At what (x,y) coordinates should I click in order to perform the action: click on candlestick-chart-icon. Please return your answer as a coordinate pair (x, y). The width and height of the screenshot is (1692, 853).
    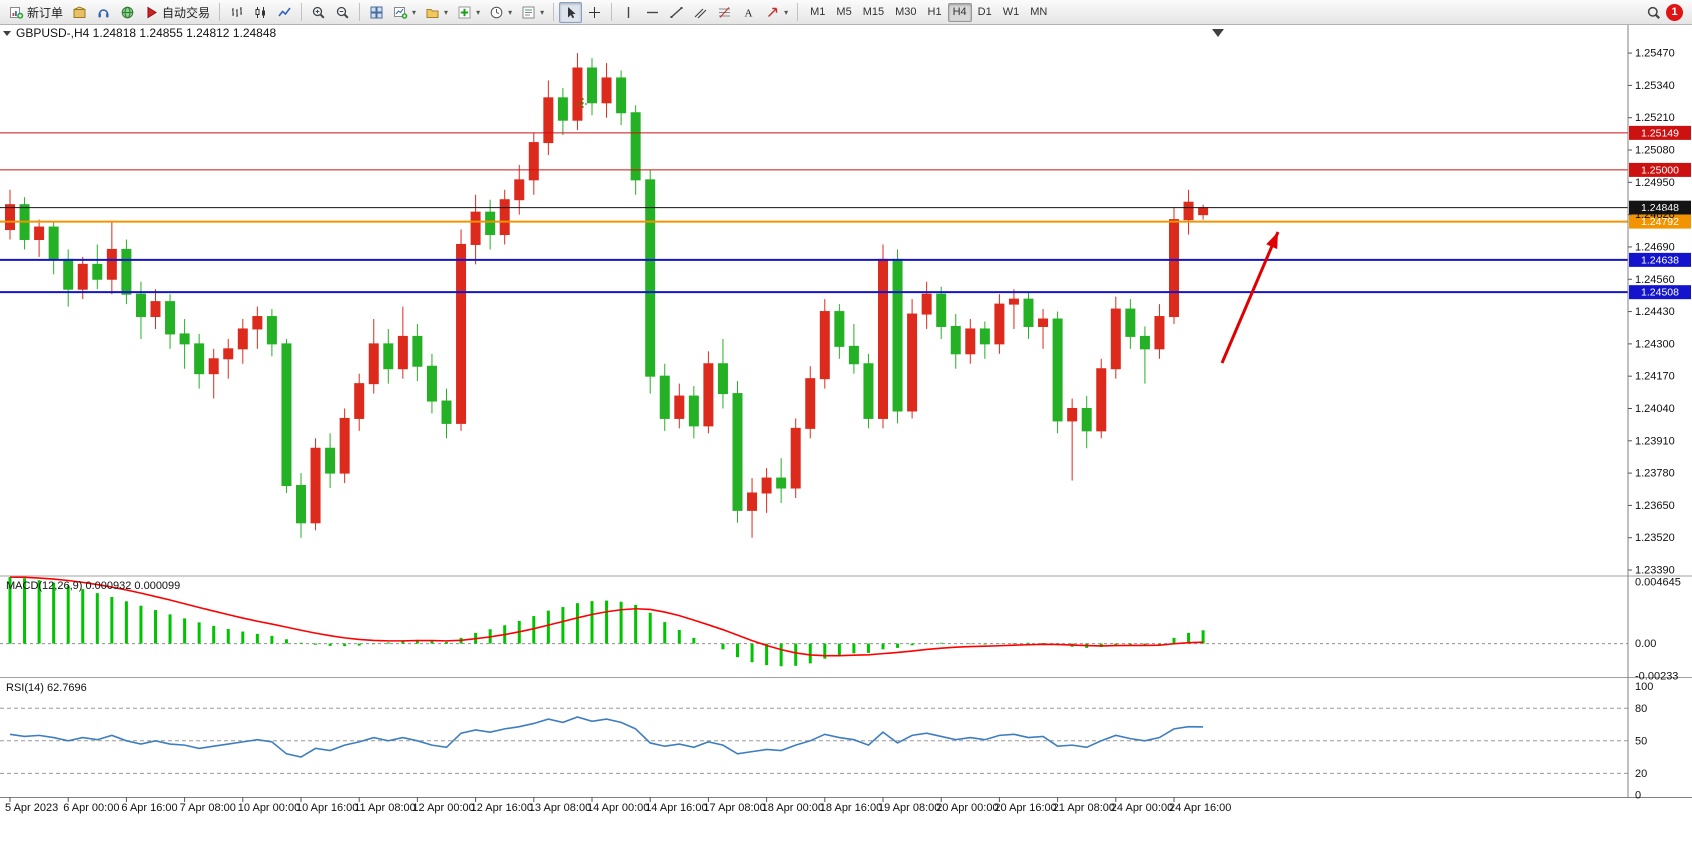
    Looking at the image, I should click on (260, 12).